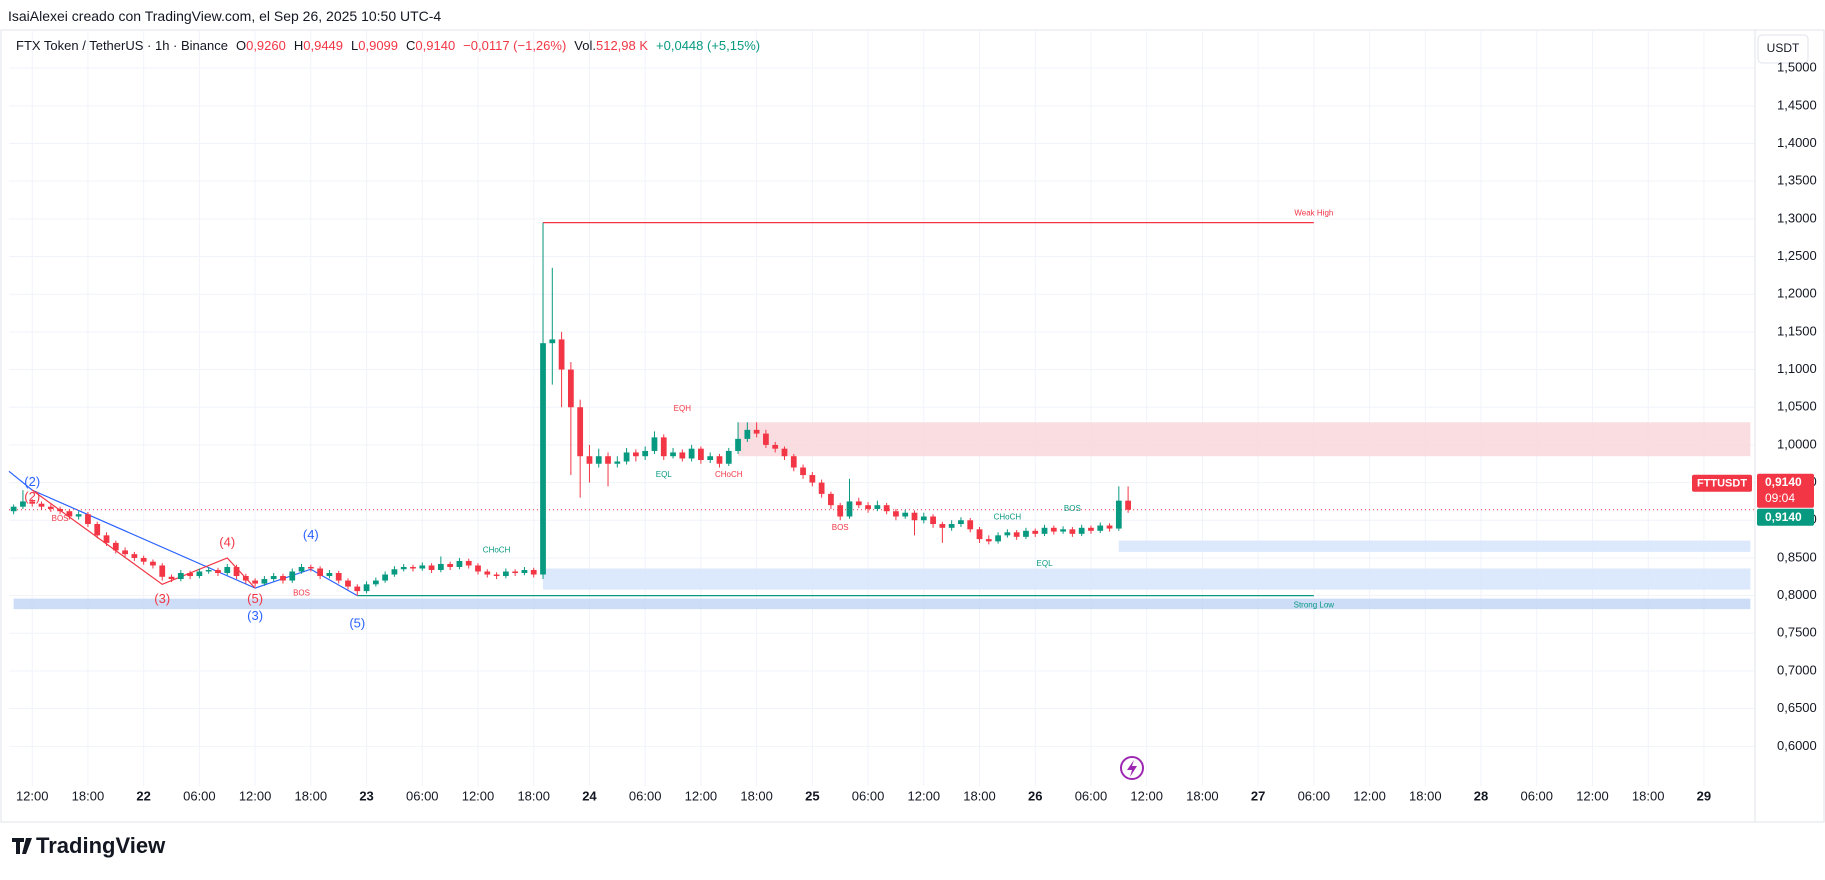 Image resolution: width=1825 pixels, height=880 pixels. I want to click on y-tick-label: 1,0000, so click(1797, 443).